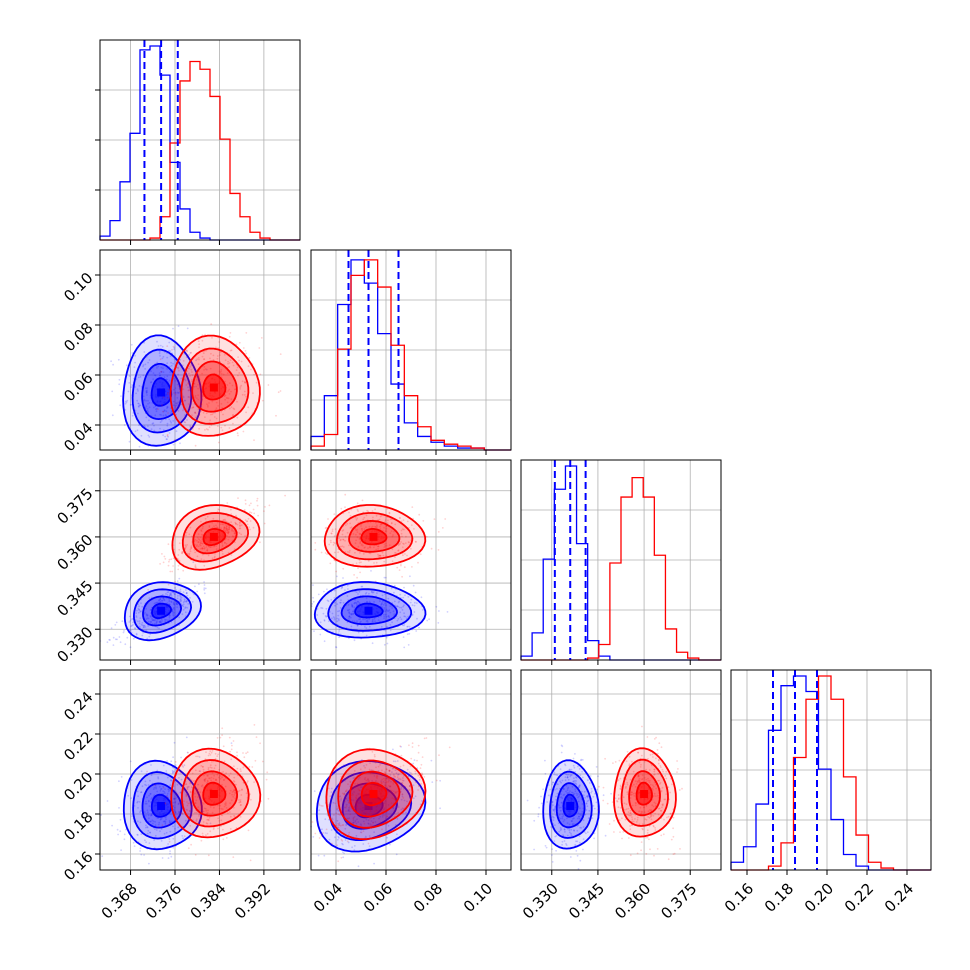 The width and height of the screenshot is (970, 970). I want to click on xtick-label-3-3: 0.22, so click(859, 898).